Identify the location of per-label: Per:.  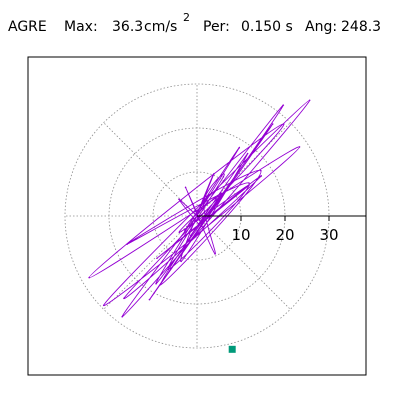
(216, 27).